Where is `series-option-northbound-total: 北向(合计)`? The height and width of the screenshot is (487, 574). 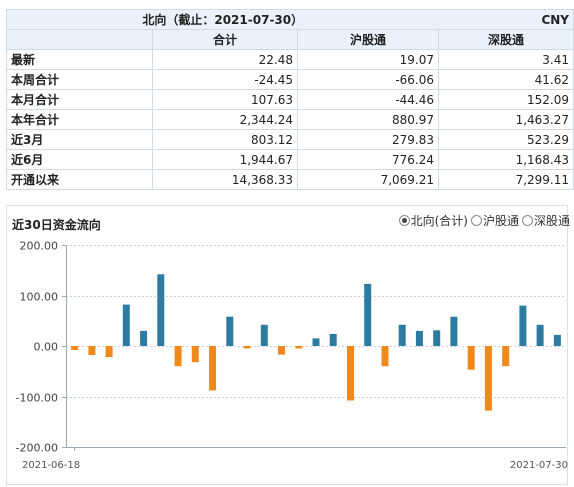
series-option-northbound-total: 北向(合计) is located at coordinates (433, 220).